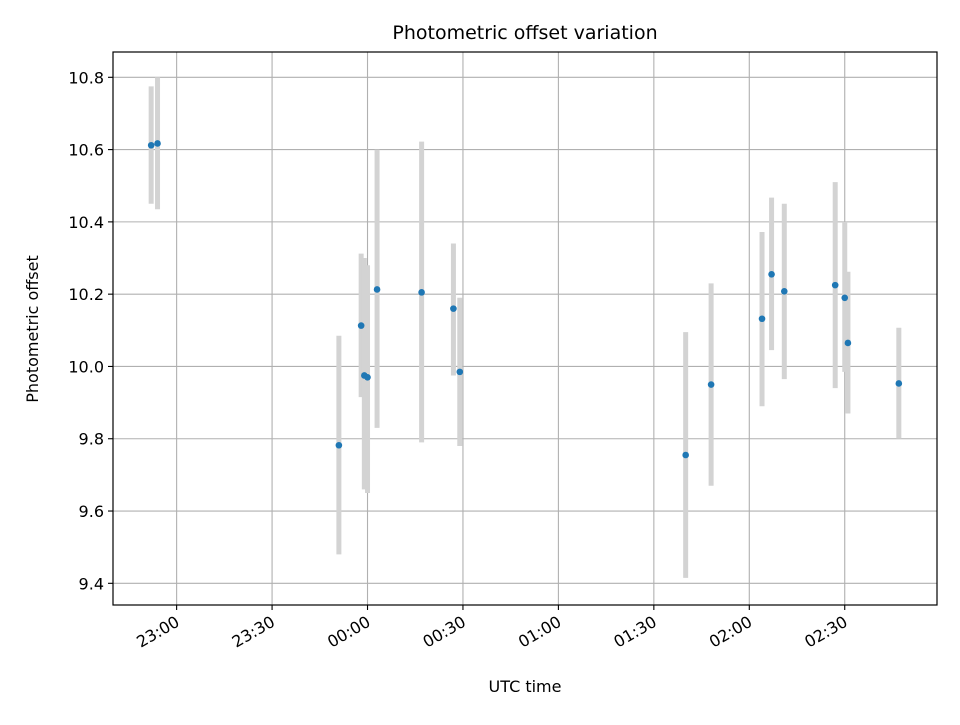 Image resolution: width=960 pixels, height=725 pixels. What do you see at coordinates (86, 294) in the screenshot?
I see `y-tick-label: 10.2` at bounding box center [86, 294].